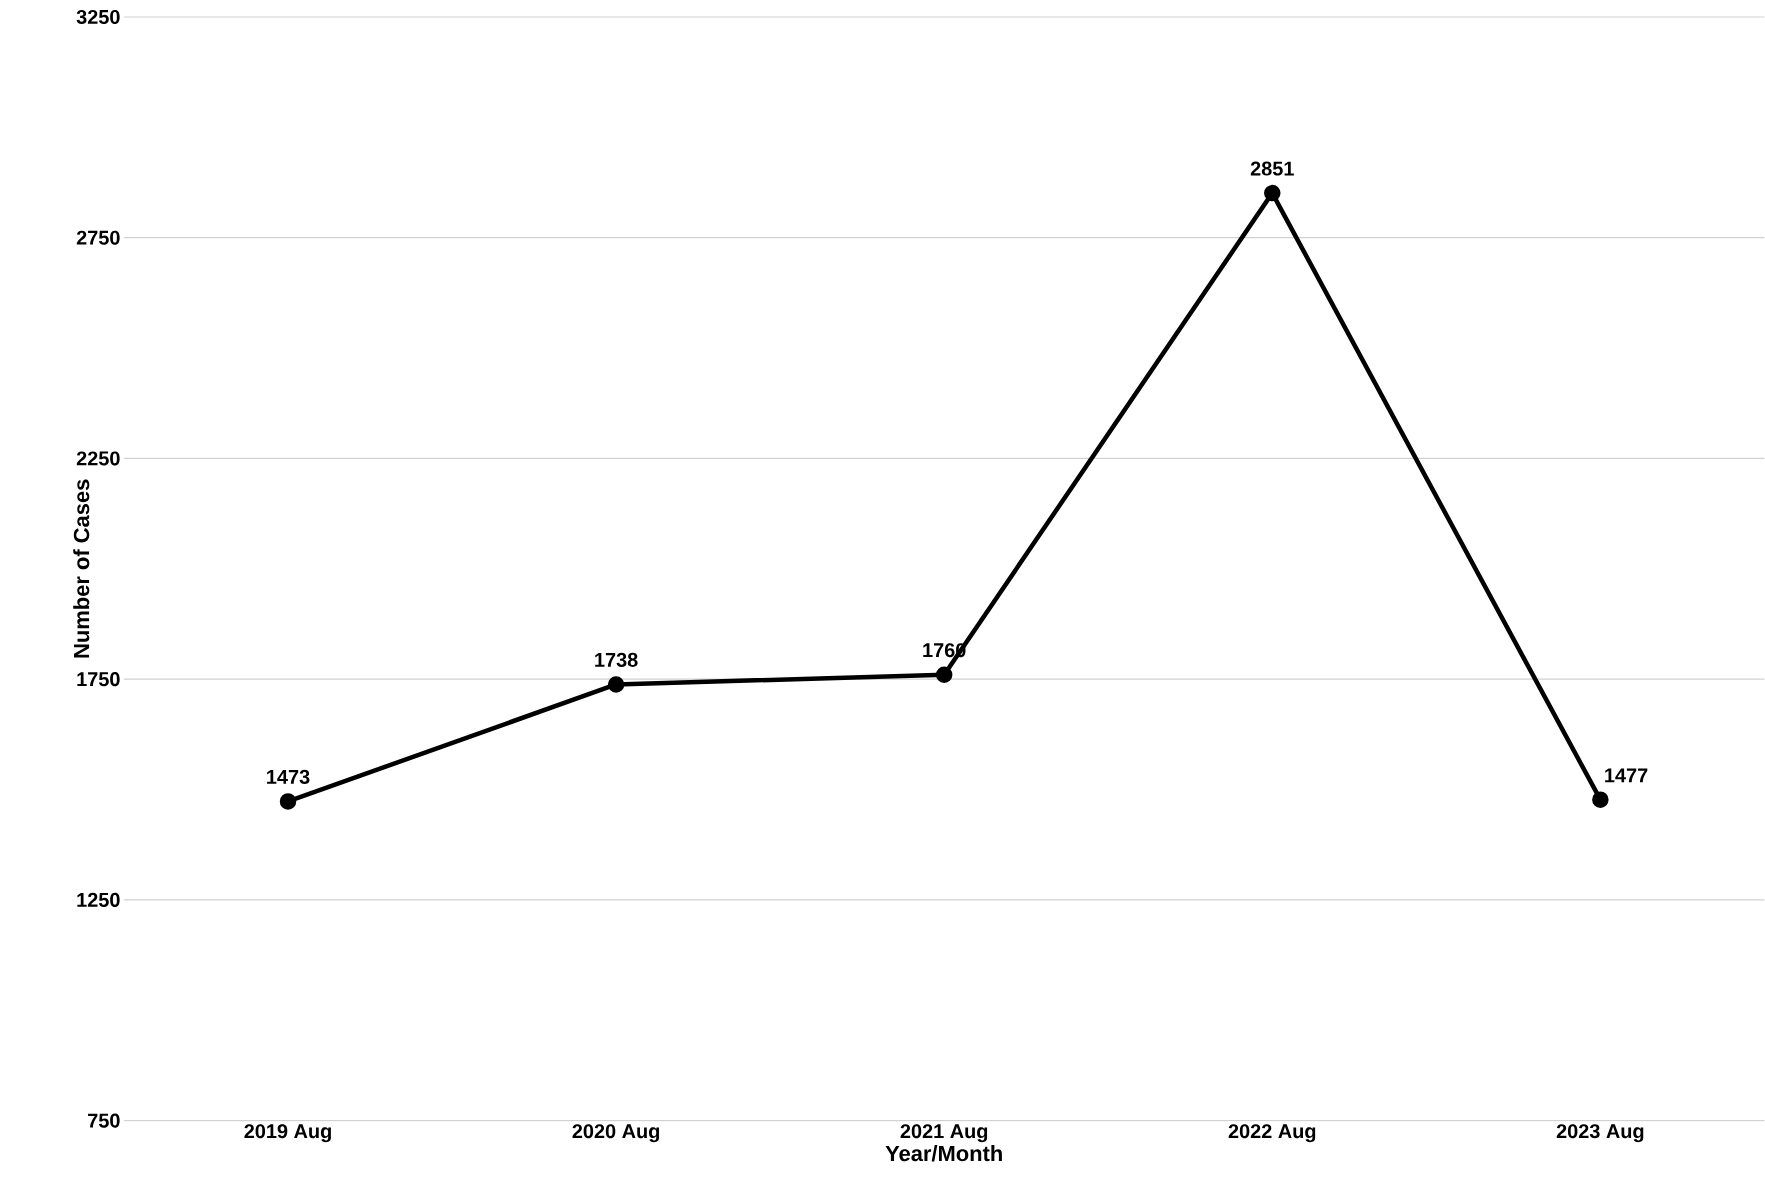  What do you see at coordinates (81, 568) in the screenshot?
I see `y-axis-title: Number of Cases` at bounding box center [81, 568].